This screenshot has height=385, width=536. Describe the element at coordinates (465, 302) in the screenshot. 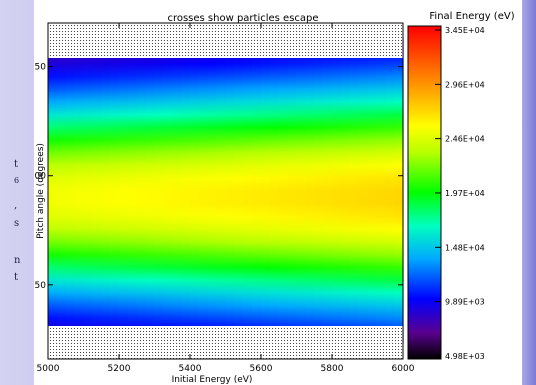

I see `colorbar-tick-label: 9.89E+03` at that location.